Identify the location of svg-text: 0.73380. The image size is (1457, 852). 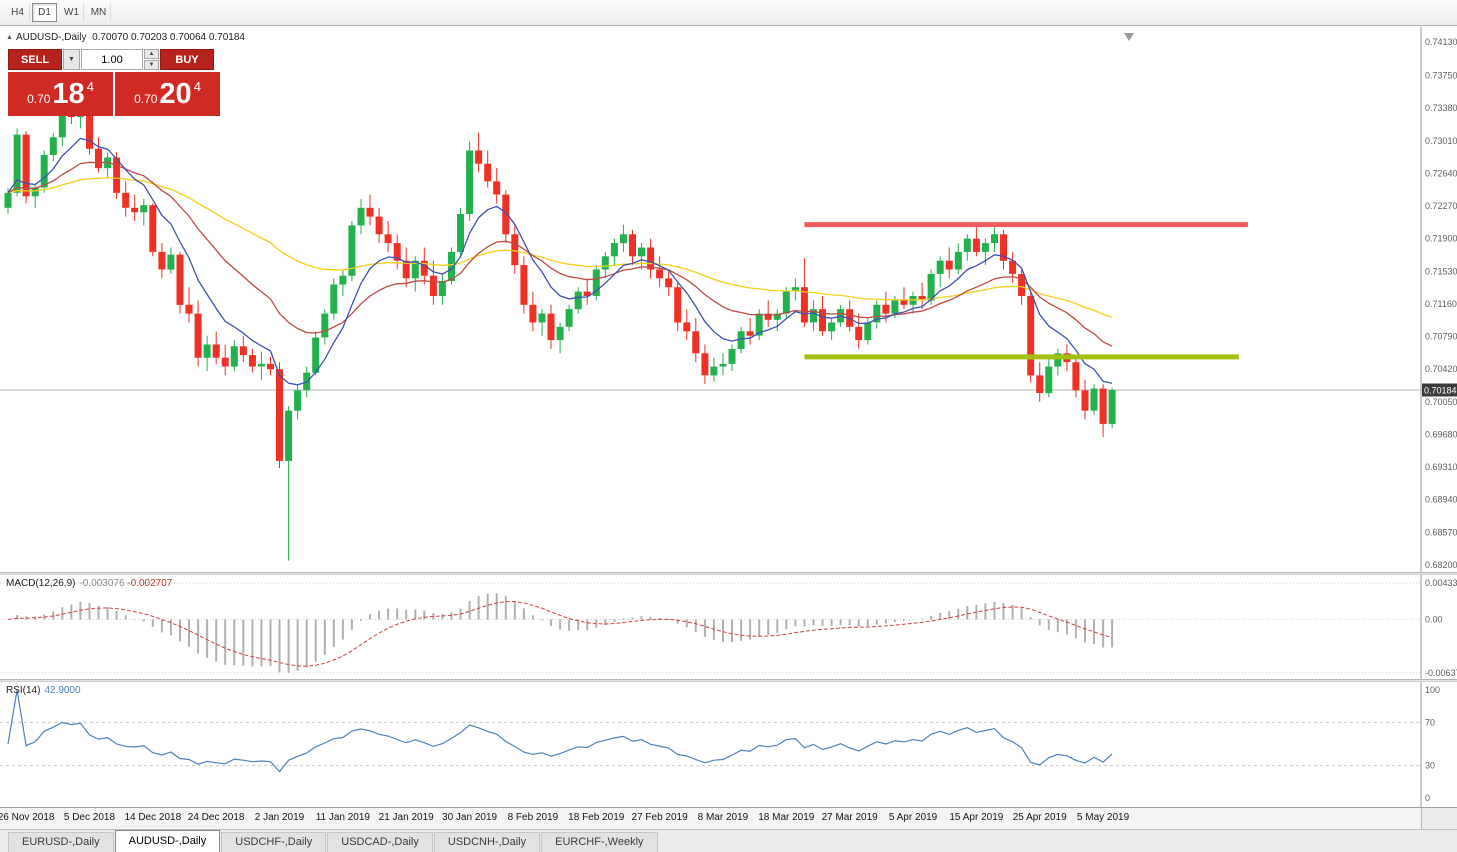
(1441, 108).